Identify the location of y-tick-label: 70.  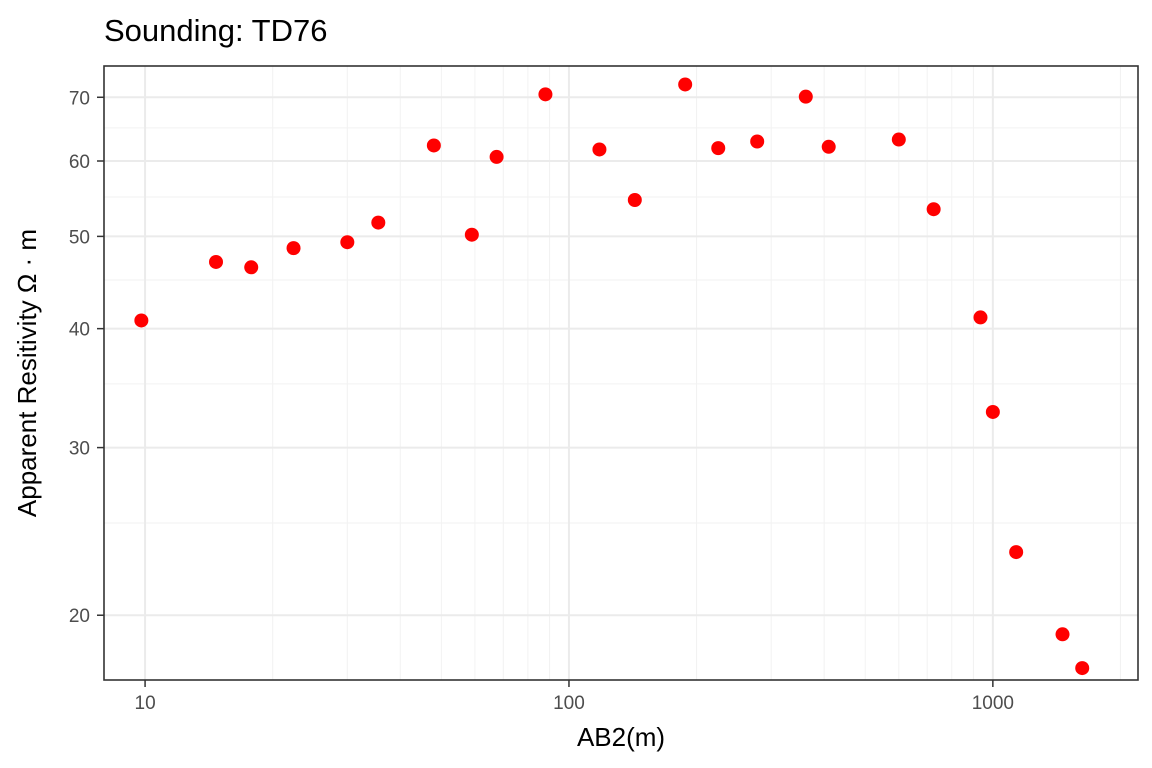
(79, 98).